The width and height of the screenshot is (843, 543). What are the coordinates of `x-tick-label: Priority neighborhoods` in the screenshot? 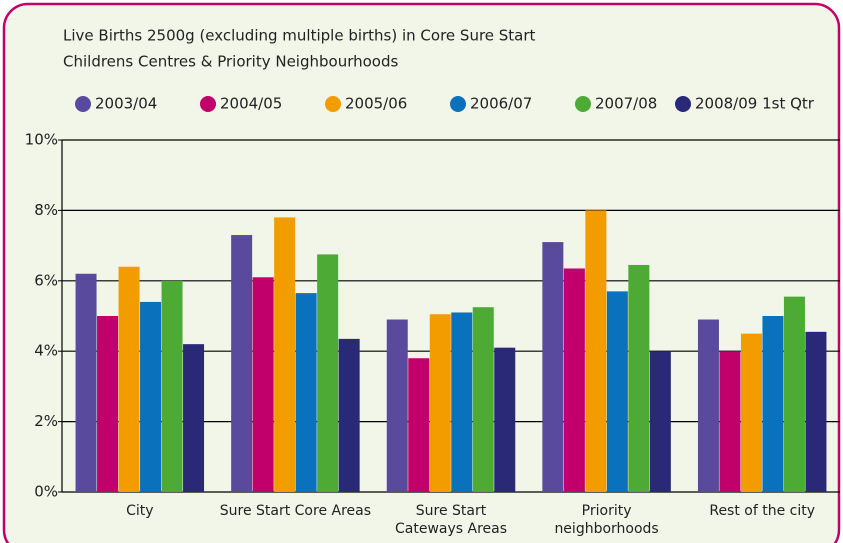 It's located at (606, 520).